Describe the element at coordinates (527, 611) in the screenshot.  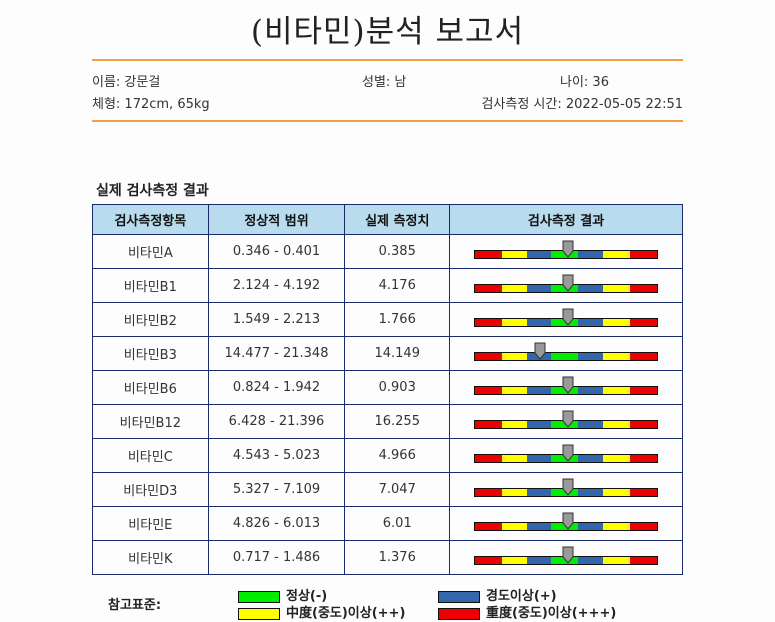
I see `legend-severe: 重度(중도)이상(+++)` at that location.